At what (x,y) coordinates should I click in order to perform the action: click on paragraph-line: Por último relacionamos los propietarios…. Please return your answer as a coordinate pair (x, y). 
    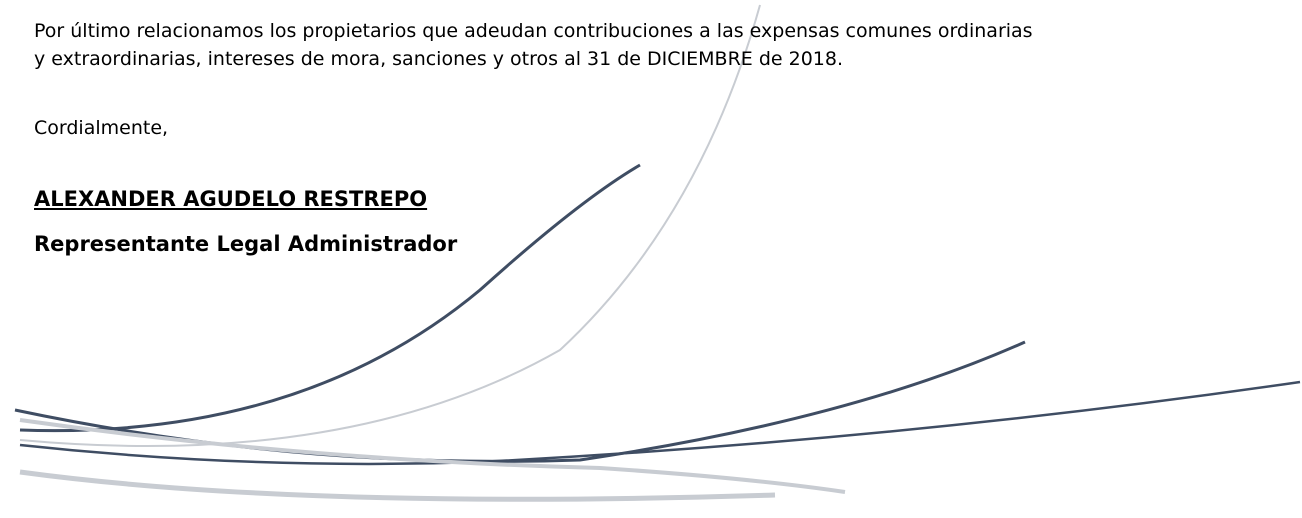
    Looking at the image, I should click on (533, 31).